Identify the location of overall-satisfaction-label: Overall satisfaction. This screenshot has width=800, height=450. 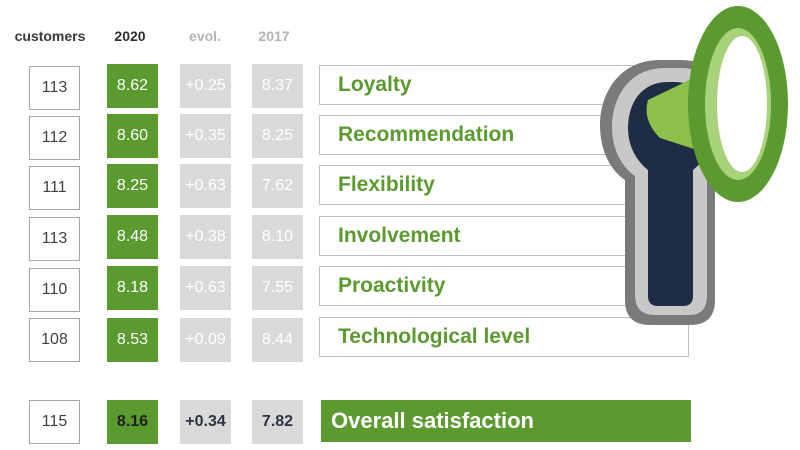
(506, 421).